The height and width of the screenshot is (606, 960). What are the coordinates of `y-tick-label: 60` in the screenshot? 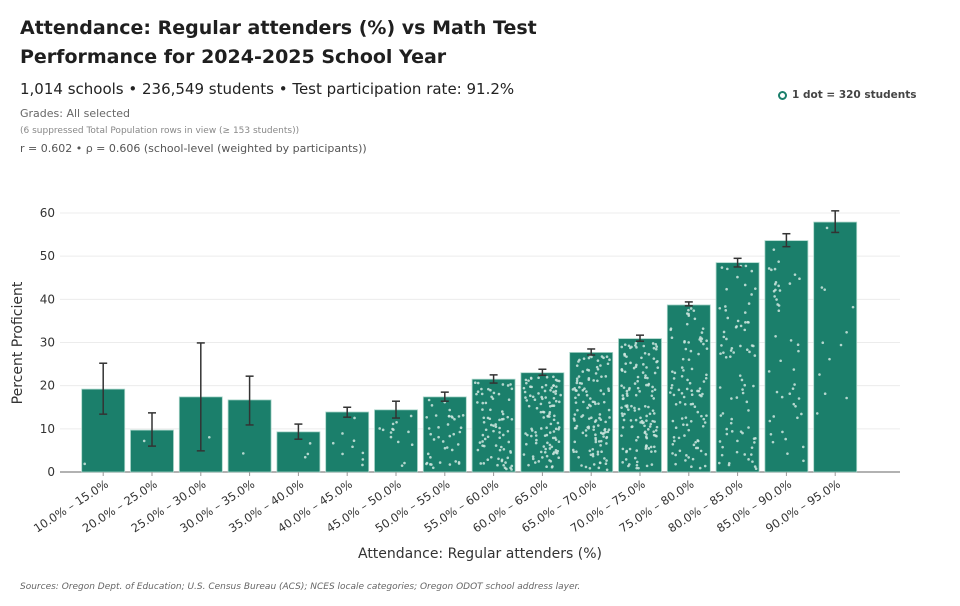 It's located at (47, 213).